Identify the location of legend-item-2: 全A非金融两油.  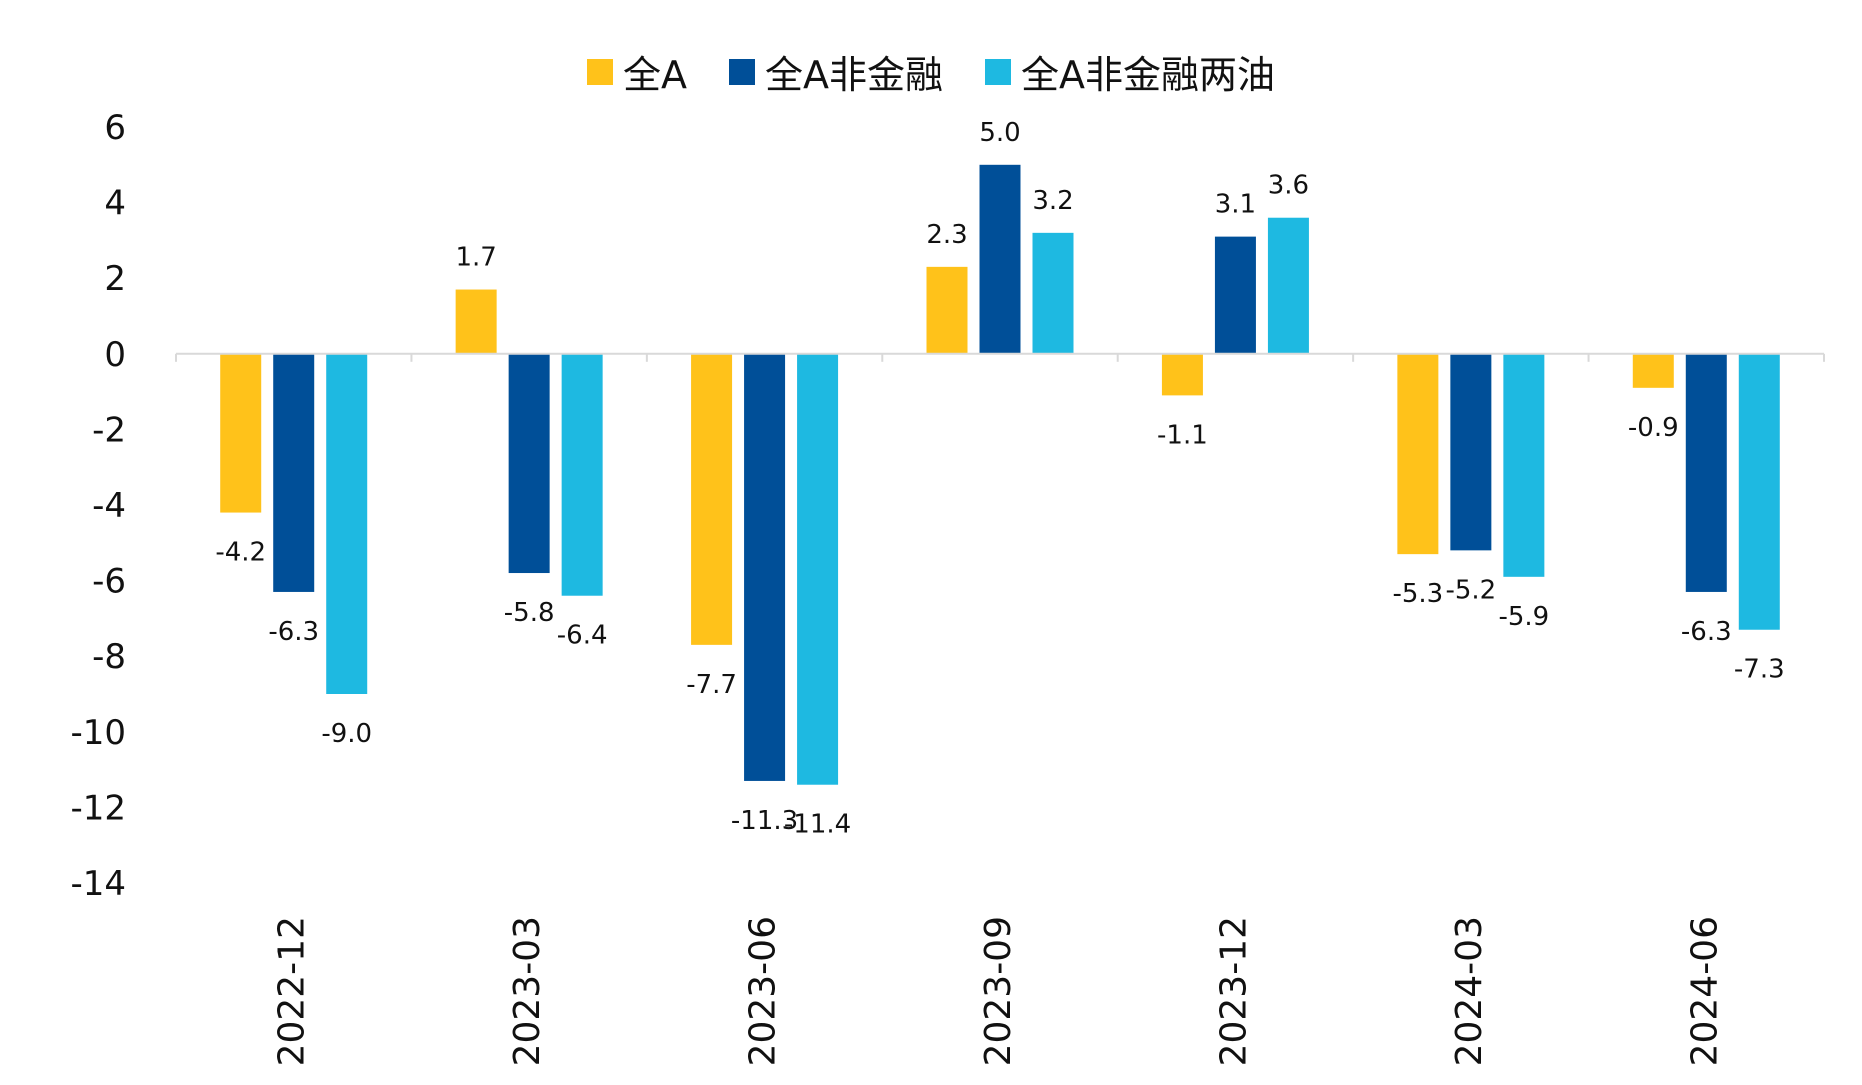
(1130, 71).